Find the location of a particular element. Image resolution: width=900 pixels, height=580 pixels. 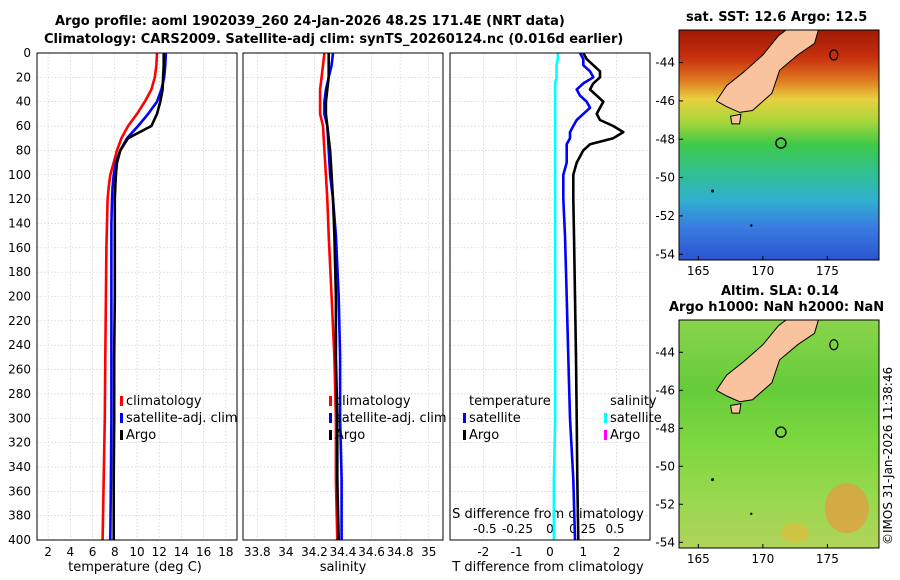

sla-map-y-tick-label: -46 is located at coordinates (665, 390).